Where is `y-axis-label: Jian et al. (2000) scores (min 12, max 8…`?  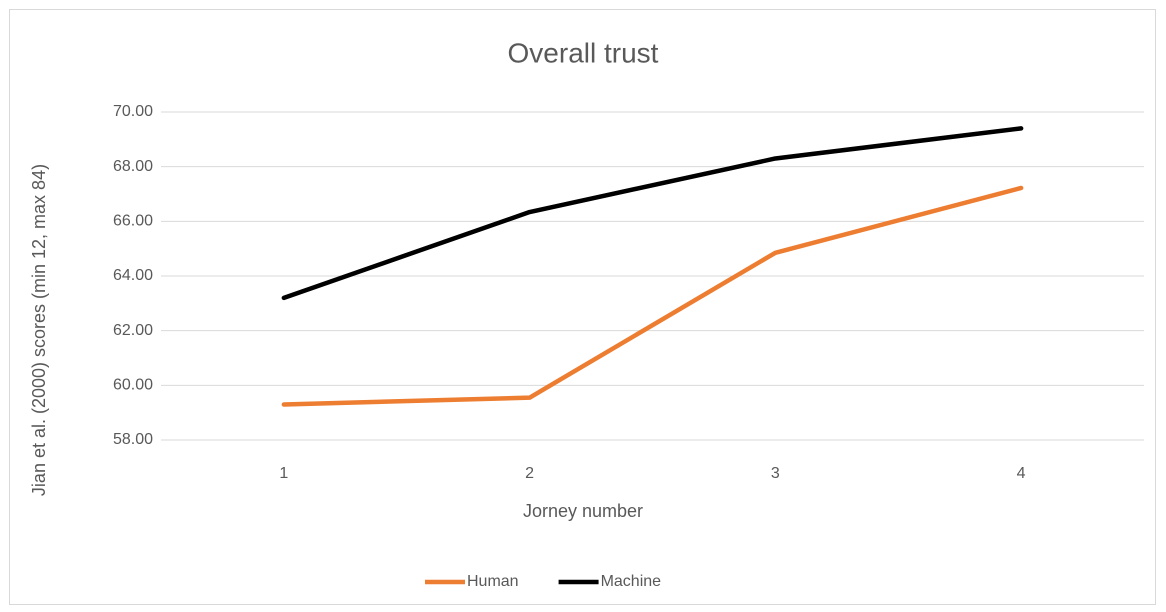
y-axis-label: Jian et al. (2000) scores (min 12, max 8… is located at coordinates (39, 330).